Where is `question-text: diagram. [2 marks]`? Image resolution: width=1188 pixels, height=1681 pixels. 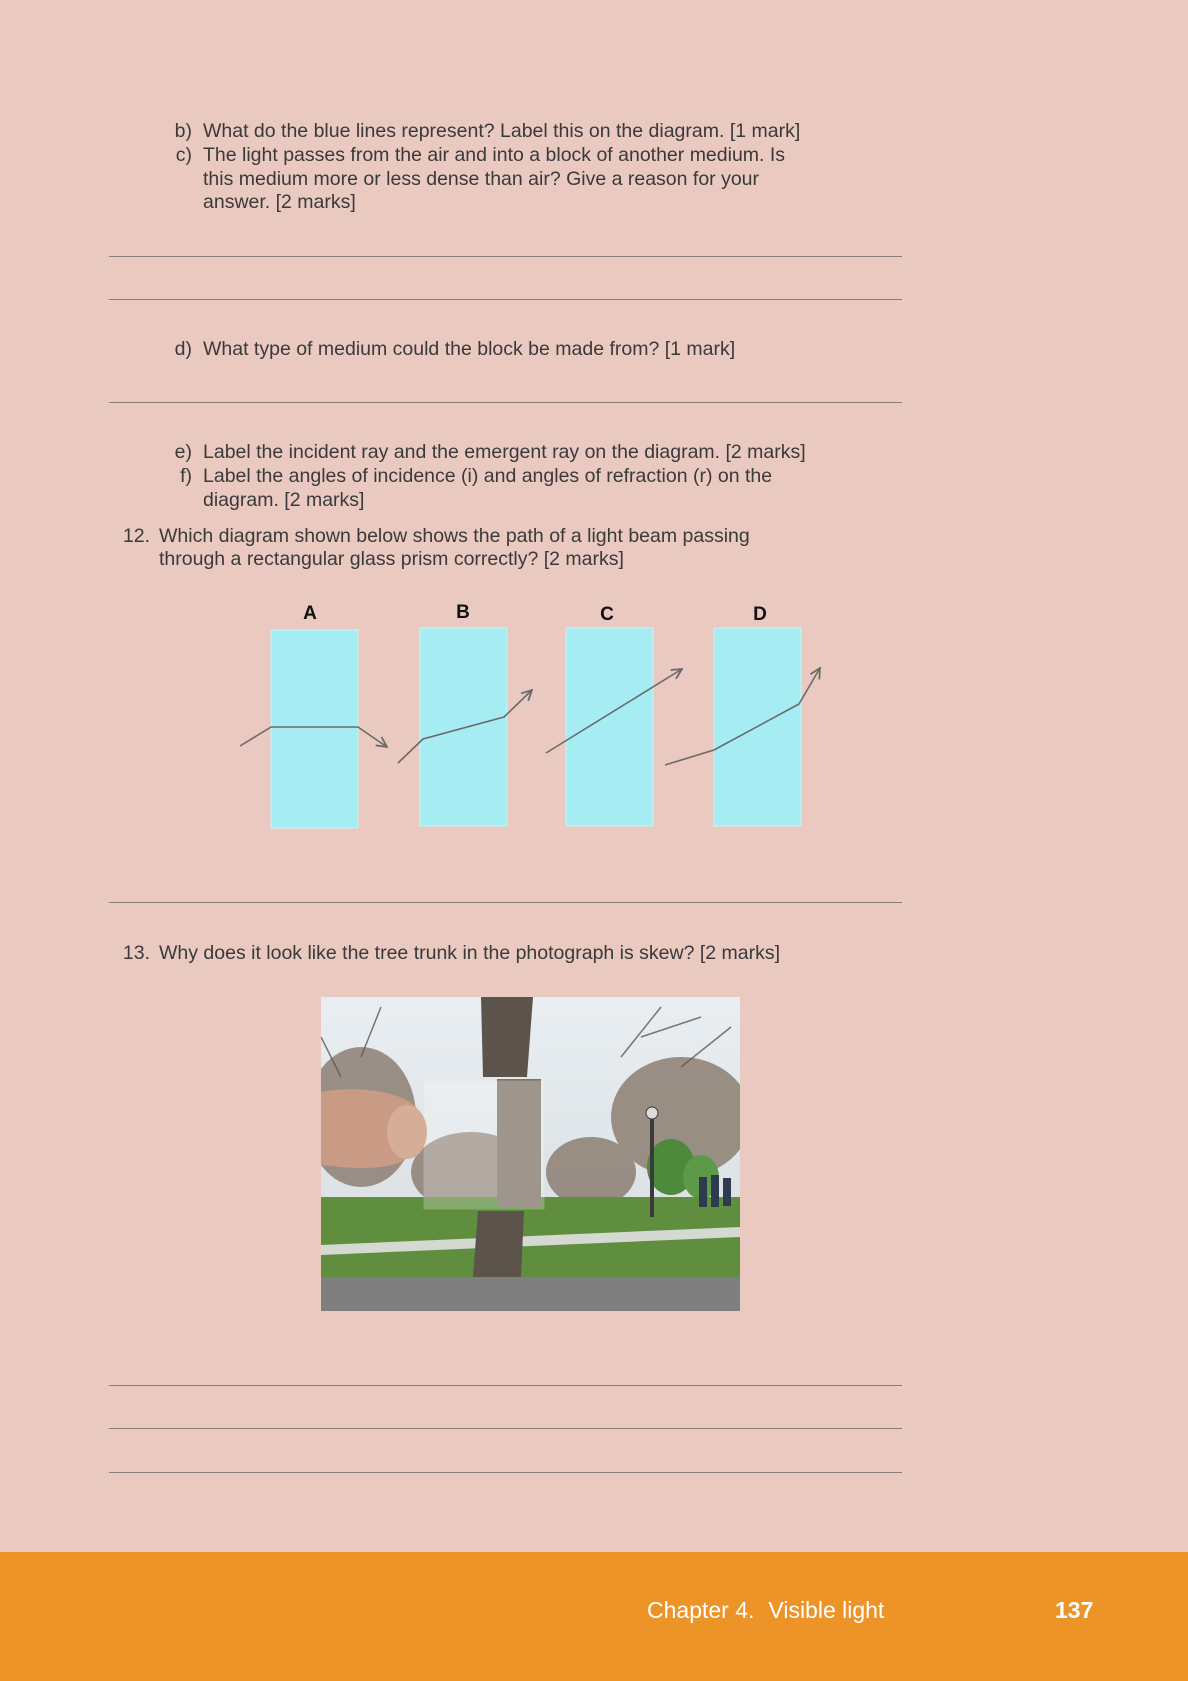
question-text: diagram. [2 marks] is located at coordinates (284, 500).